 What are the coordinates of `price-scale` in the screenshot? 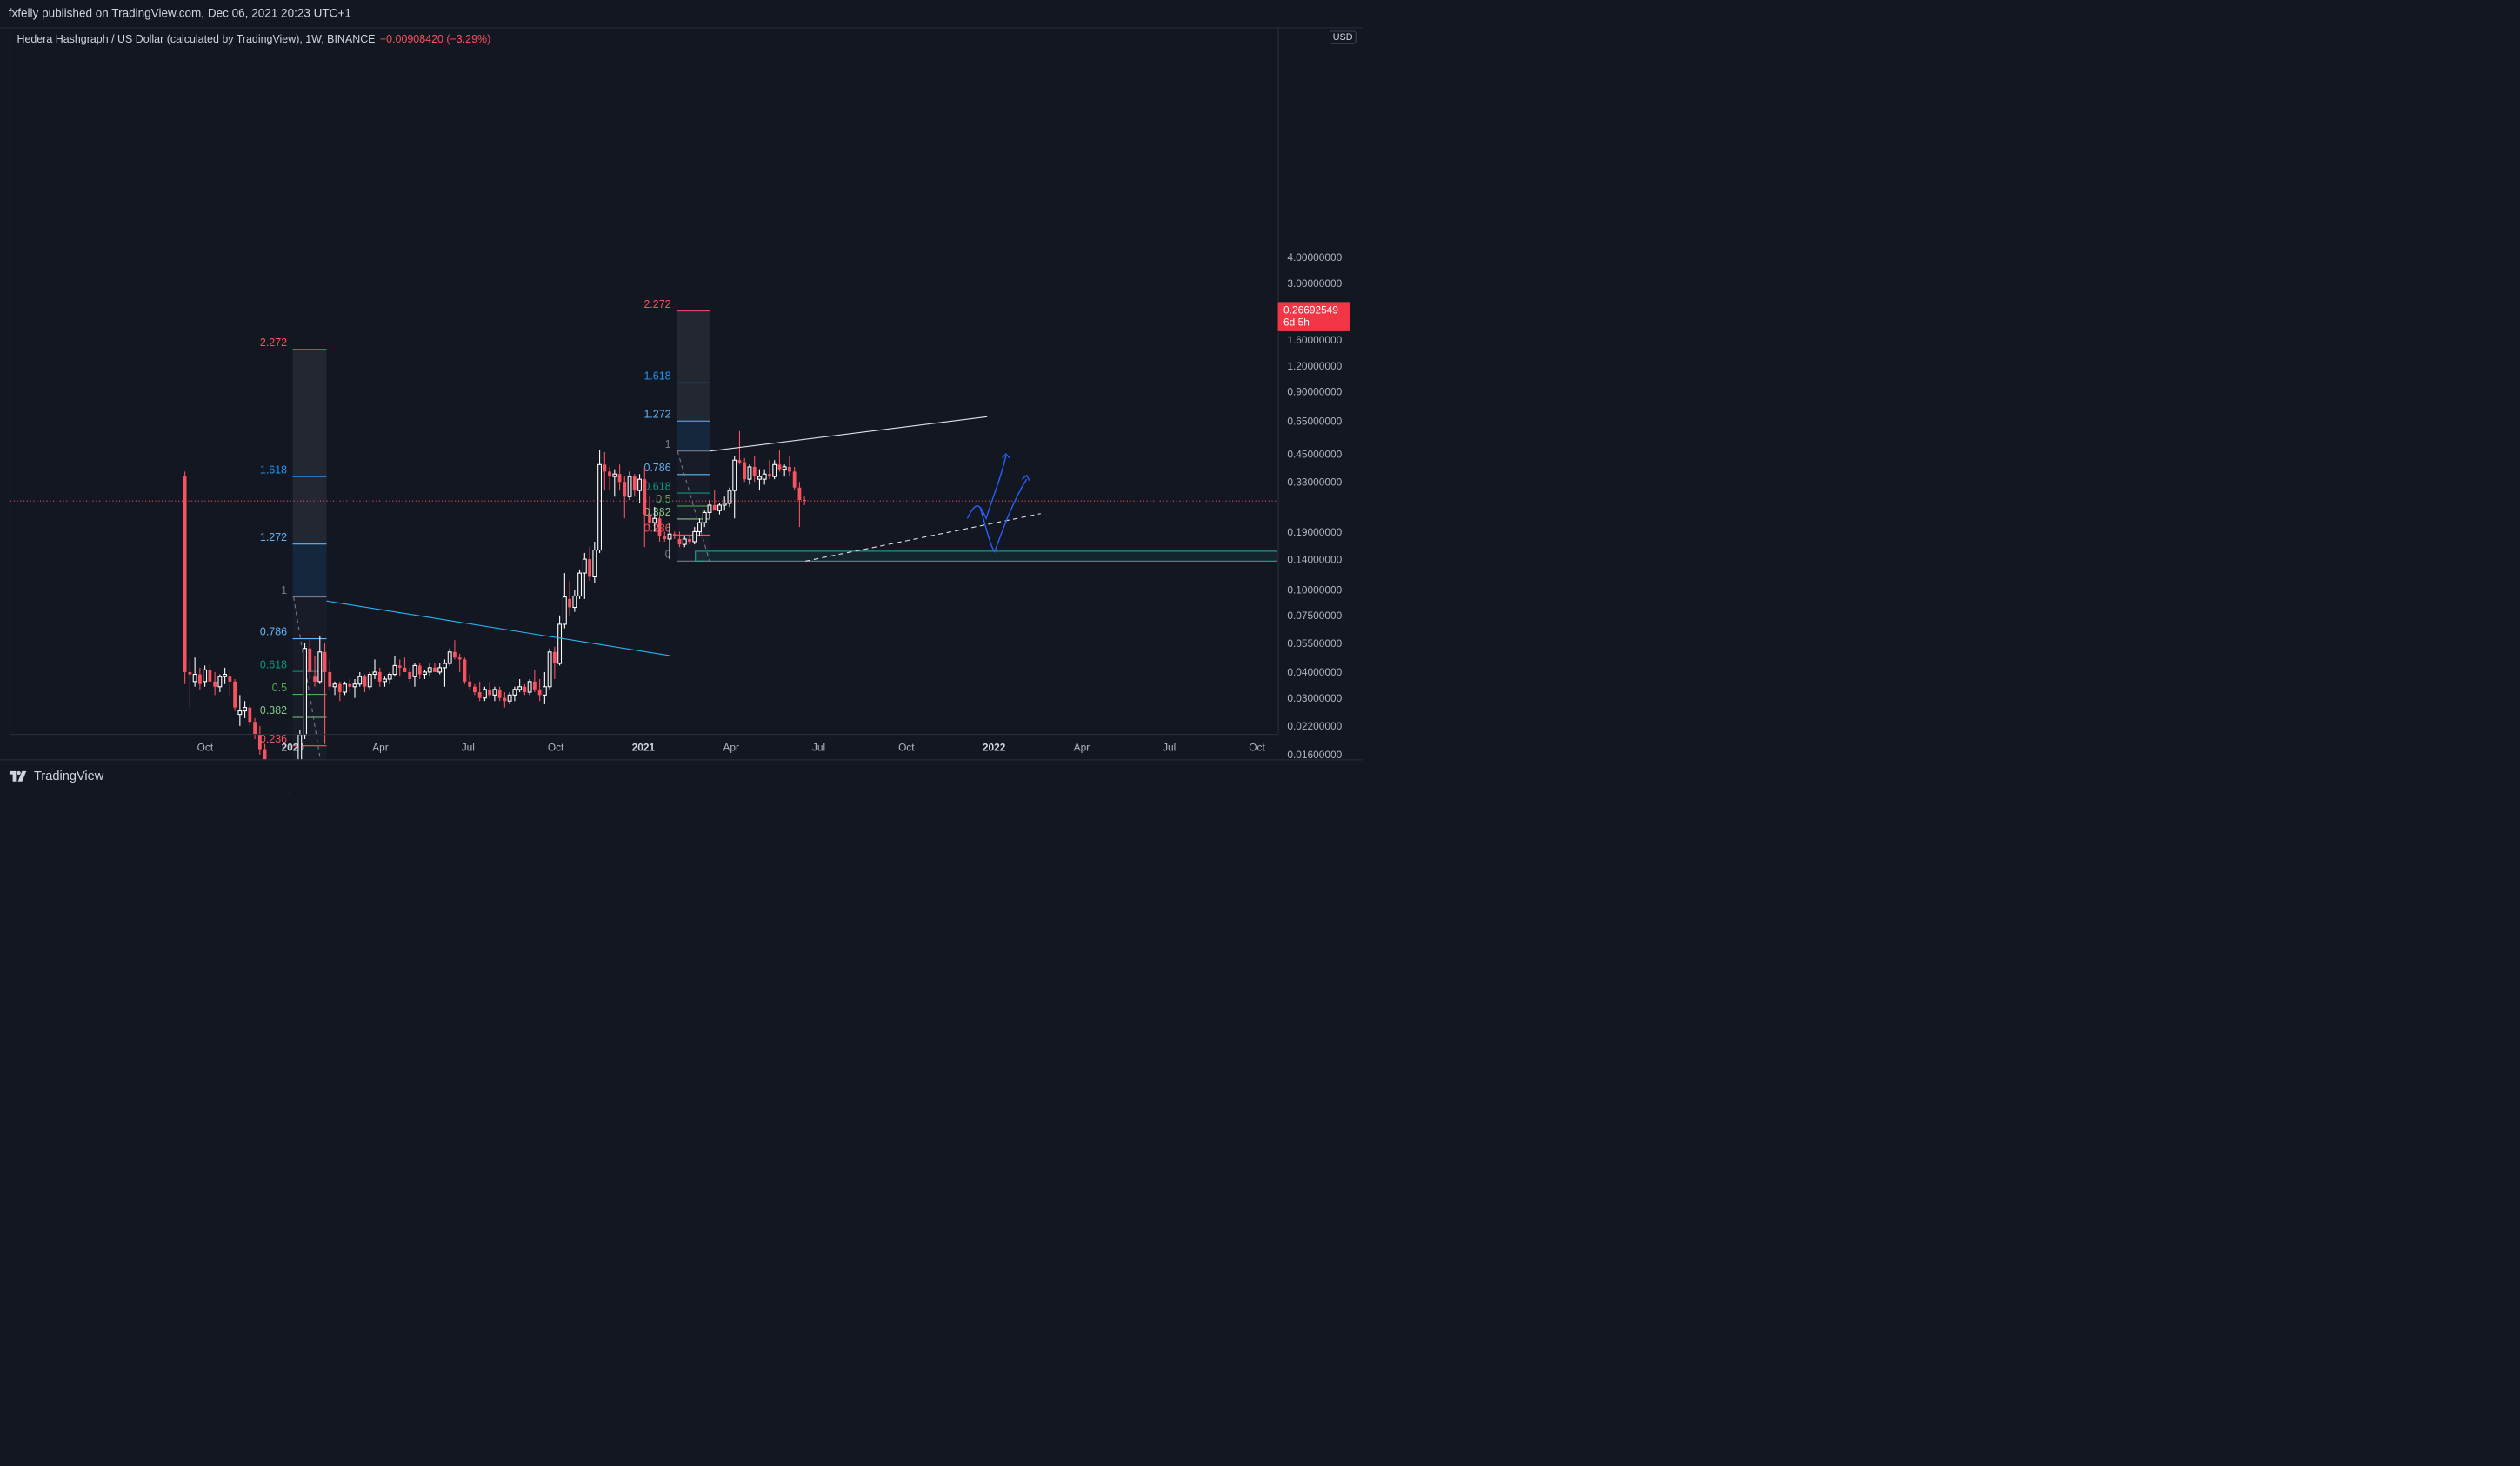 It's located at (1320, 381).